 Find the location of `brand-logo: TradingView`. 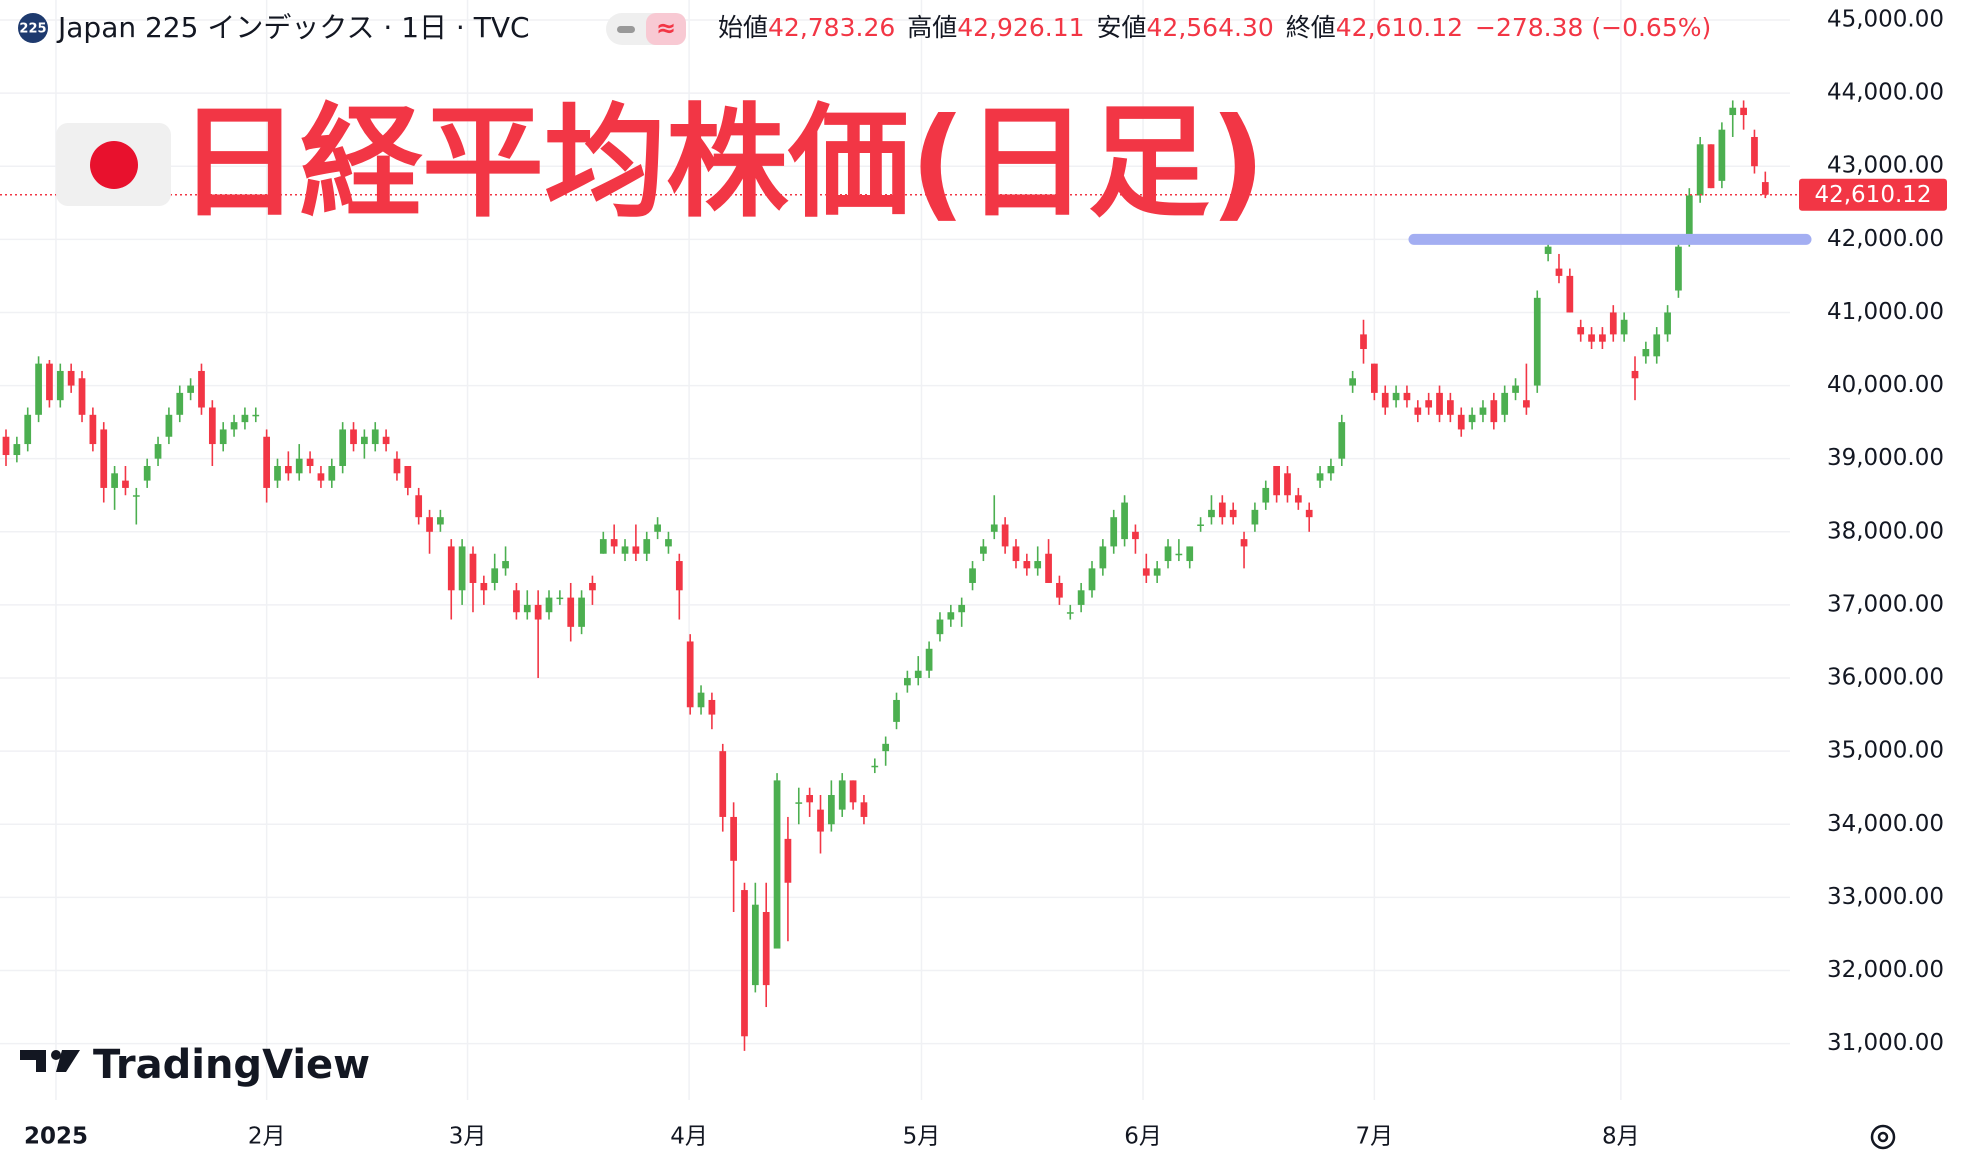

brand-logo: TradingView is located at coordinates (195, 1065).